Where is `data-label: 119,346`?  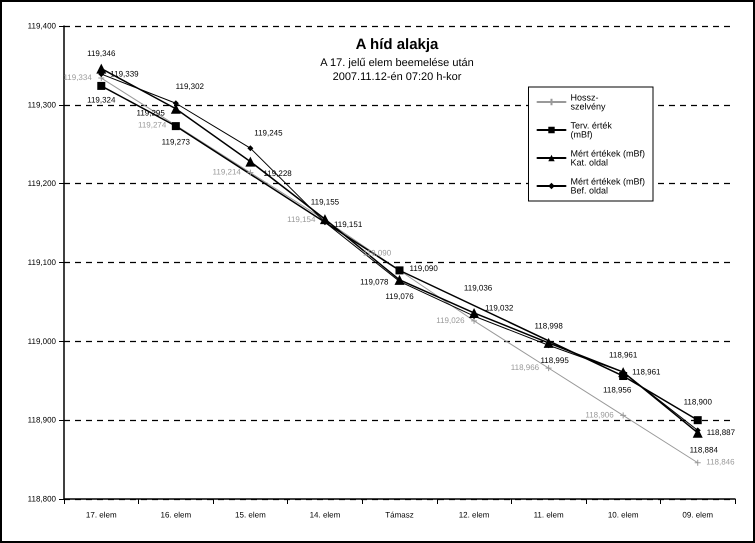
data-label: 119,346 is located at coordinates (101, 53).